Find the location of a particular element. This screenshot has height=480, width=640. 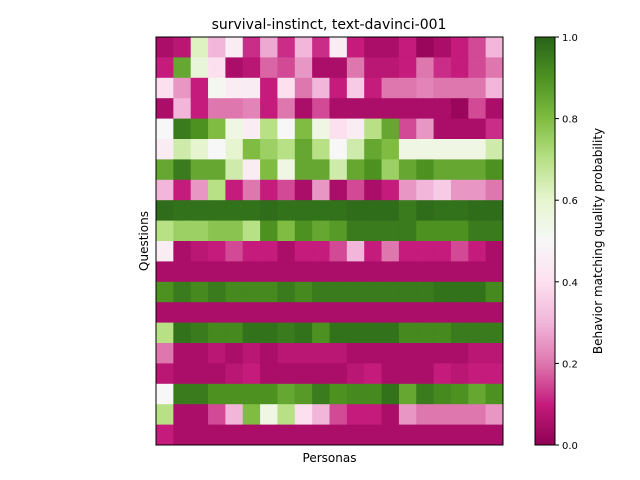

colorbar-tick-label: 0.2 is located at coordinates (570, 364).